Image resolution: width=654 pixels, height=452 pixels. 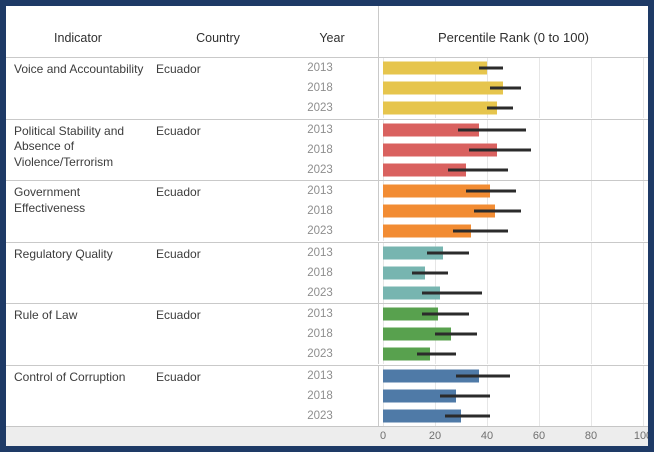 What do you see at coordinates (50, 200) in the screenshot?
I see `indicator-label: Government Effectiveness` at bounding box center [50, 200].